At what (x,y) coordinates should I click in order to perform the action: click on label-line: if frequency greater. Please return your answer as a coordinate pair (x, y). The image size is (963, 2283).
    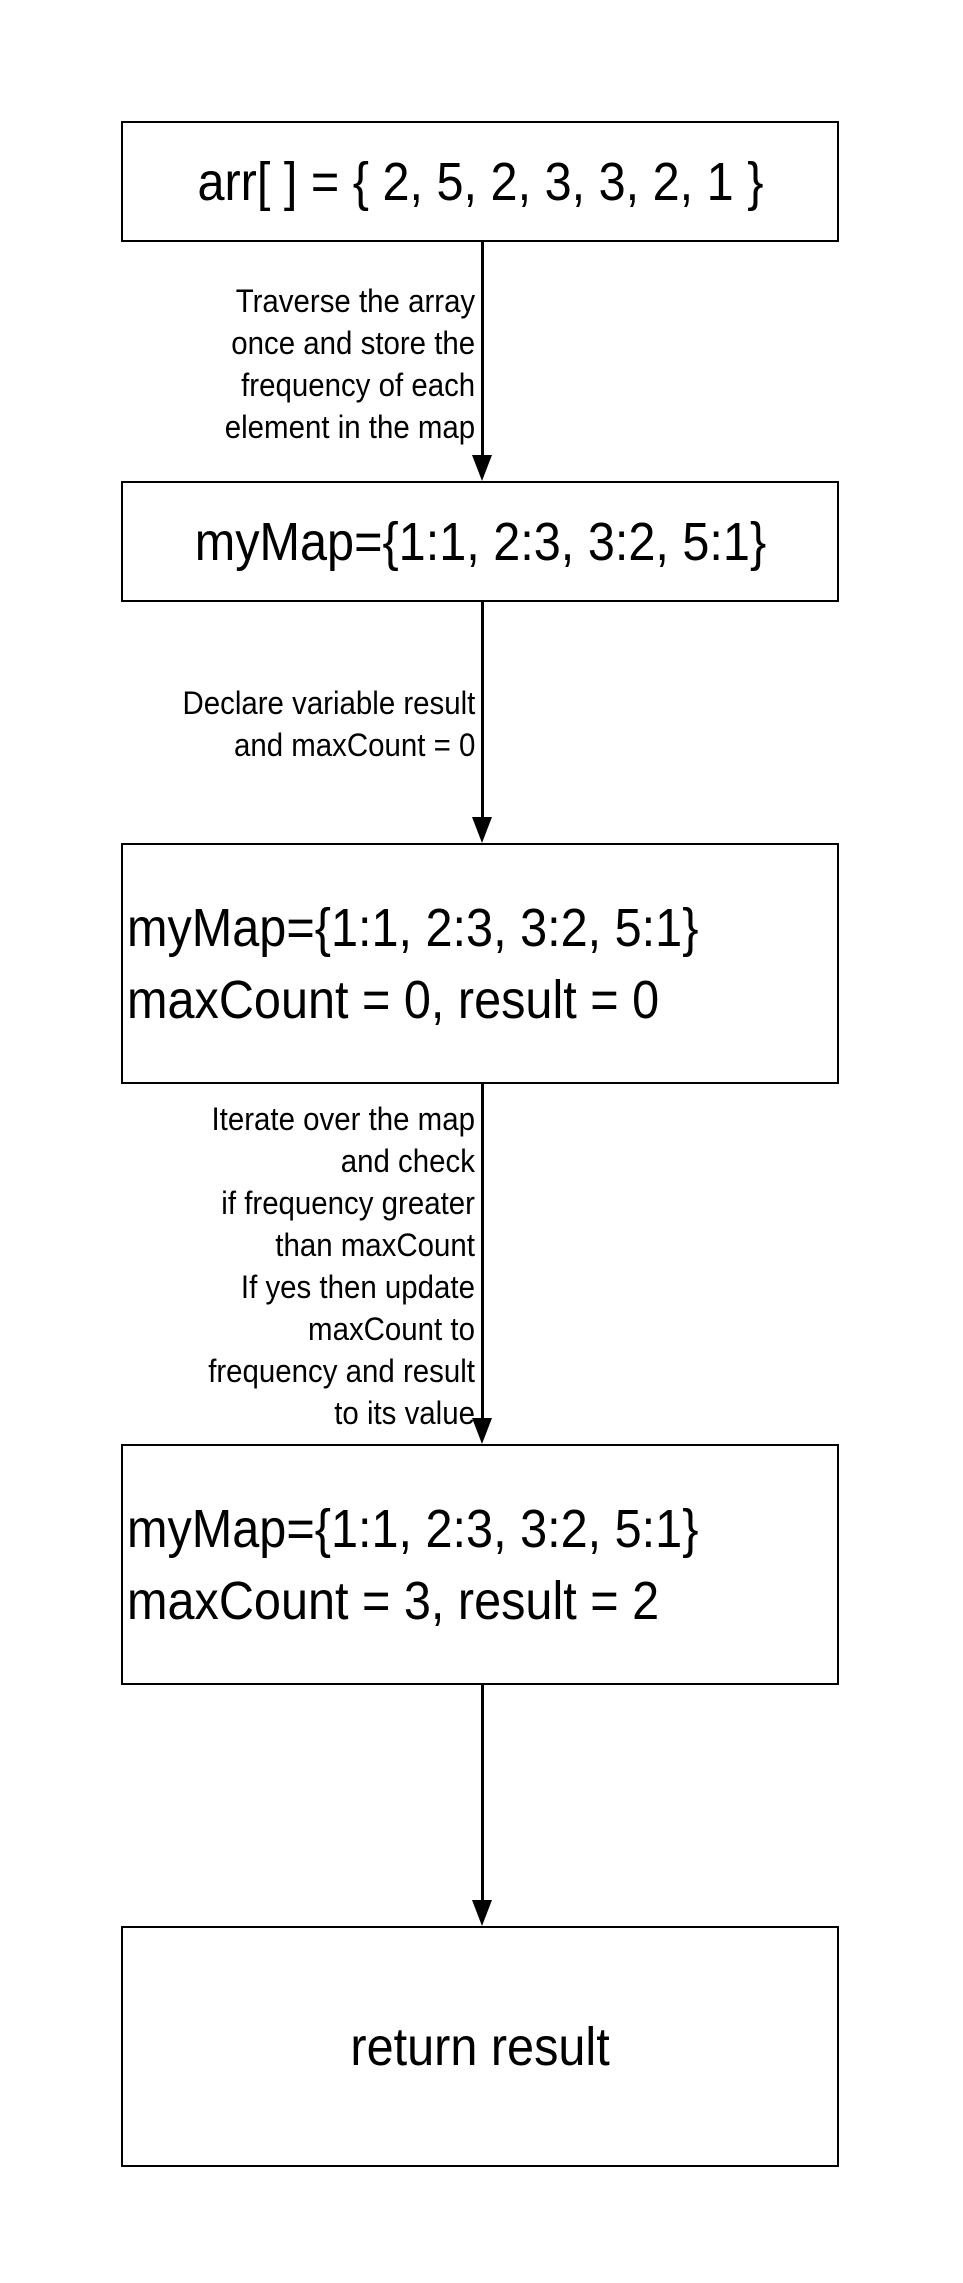
    Looking at the image, I should click on (348, 1203).